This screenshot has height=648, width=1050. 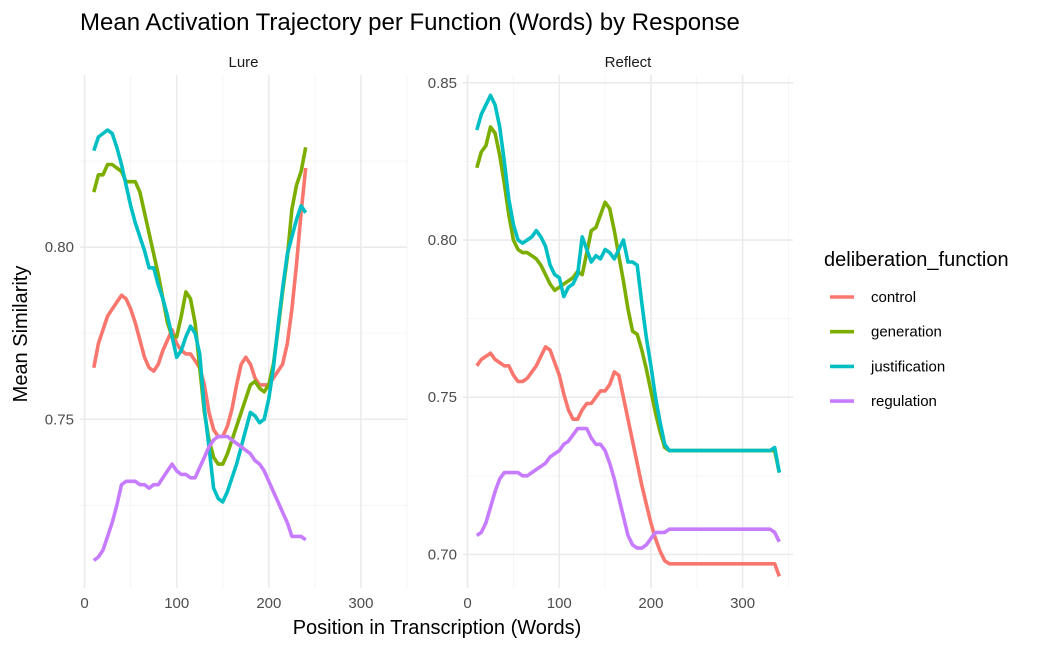 What do you see at coordinates (442, 554) in the screenshot?
I see `y-tick-label: 0.70` at bounding box center [442, 554].